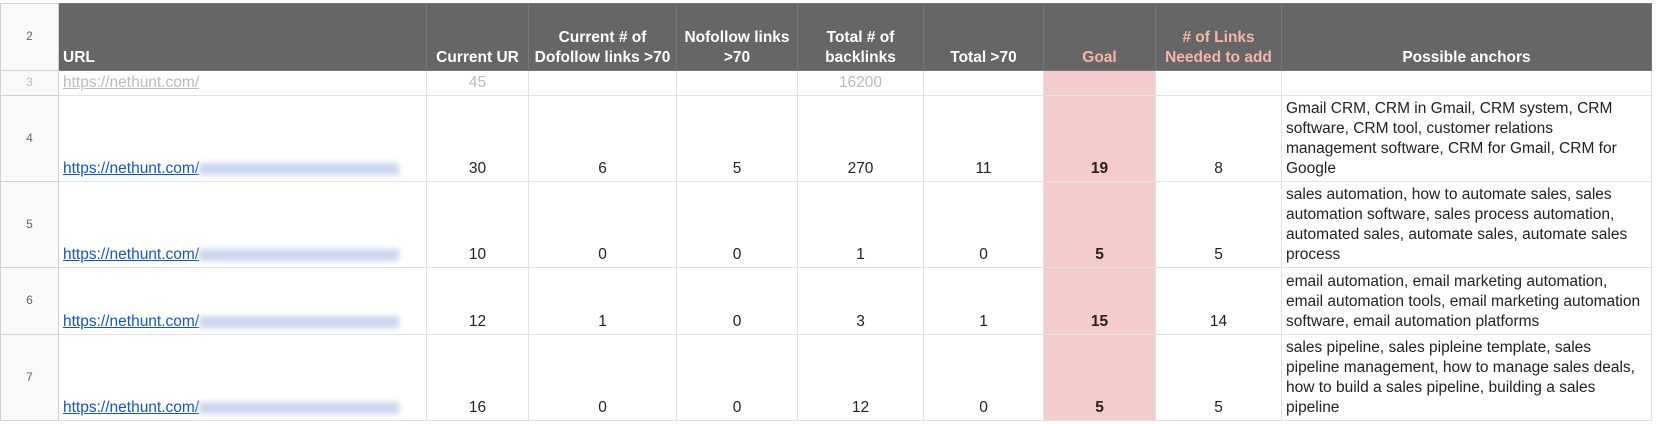  I want to click on data-row: 3 https://nethunt.com/45 16200, so click(826, 83).